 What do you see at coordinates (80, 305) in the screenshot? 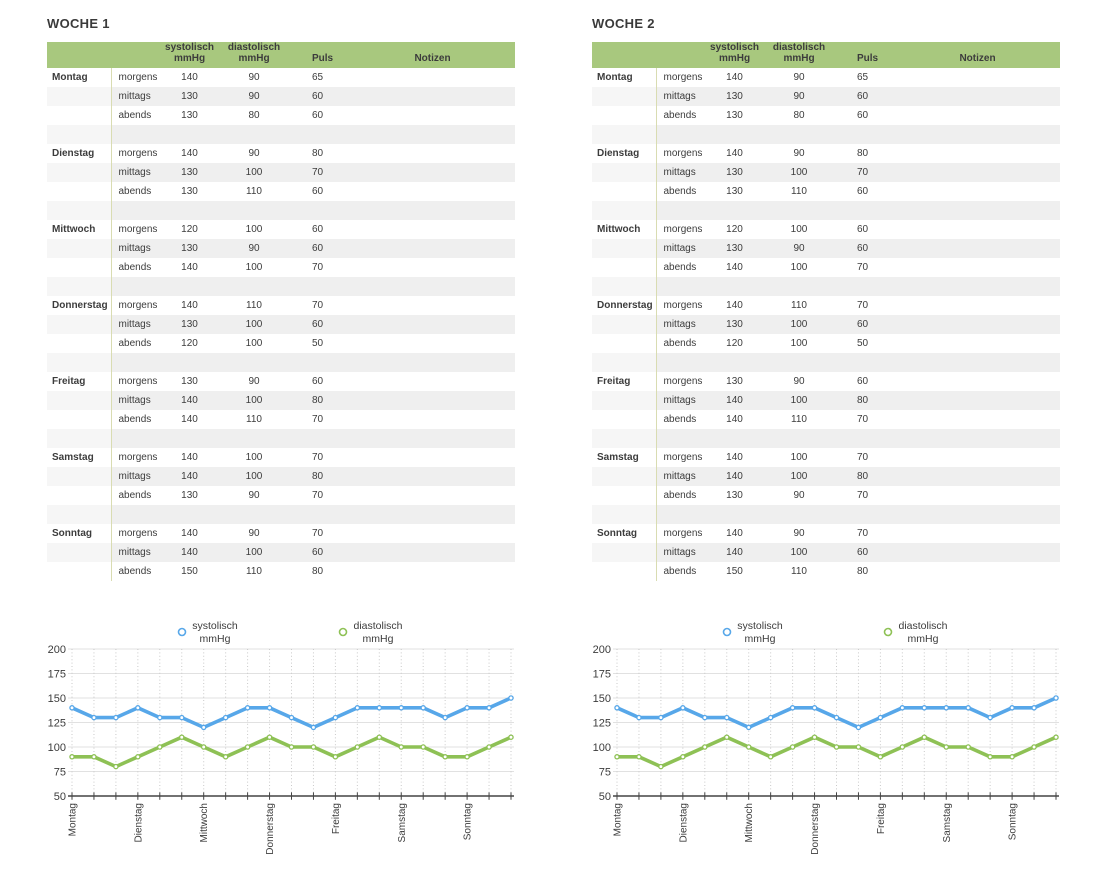
I see `day-cell: Donnerstag` at bounding box center [80, 305].